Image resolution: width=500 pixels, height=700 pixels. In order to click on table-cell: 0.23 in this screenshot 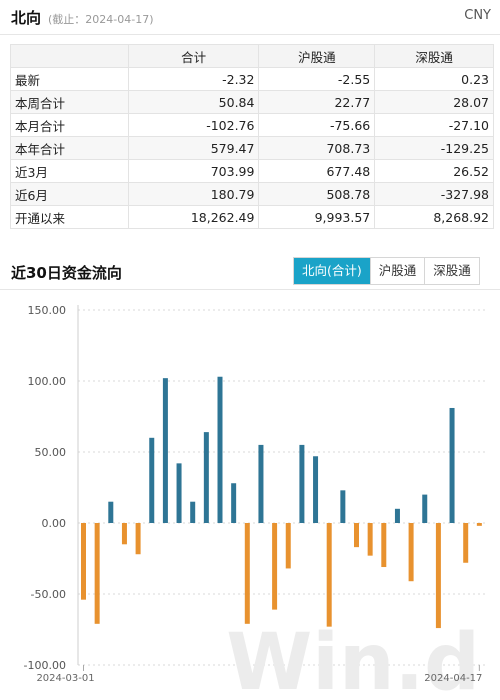, I will do `click(434, 79)`.